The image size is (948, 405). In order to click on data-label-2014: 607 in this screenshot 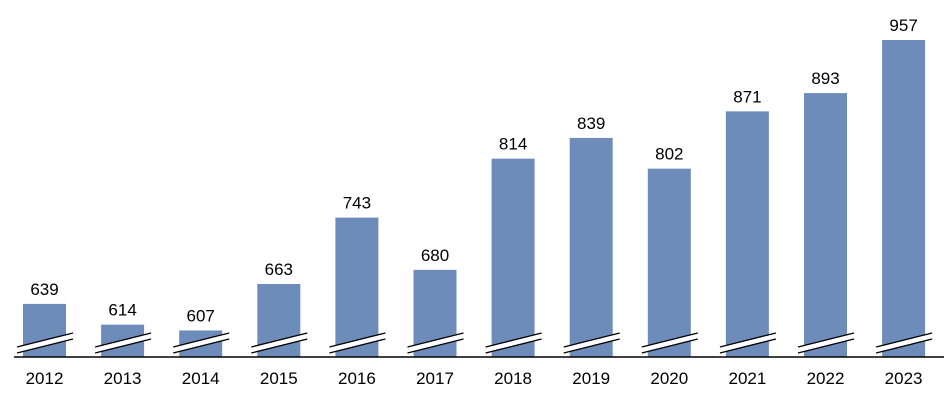, I will do `click(201, 315)`.